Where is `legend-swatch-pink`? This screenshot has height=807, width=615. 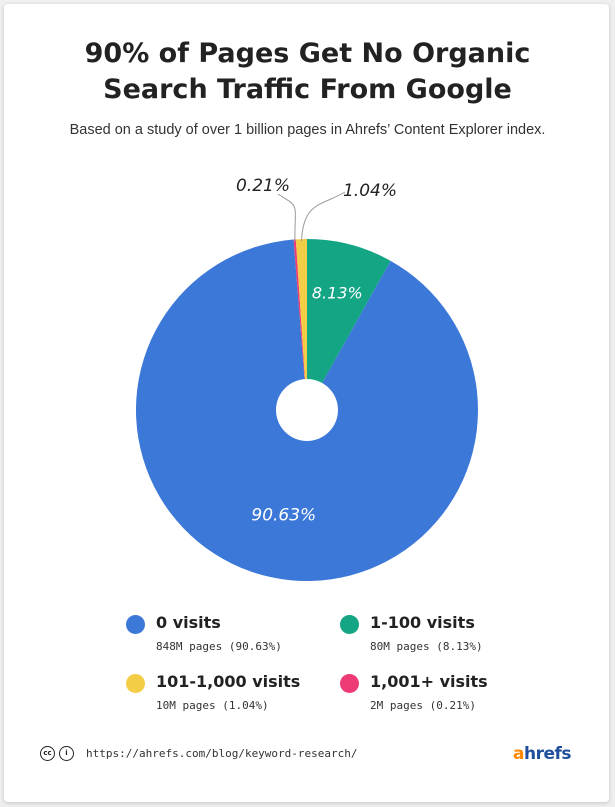
legend-swatch-pink is located at coordinates (349, 683).